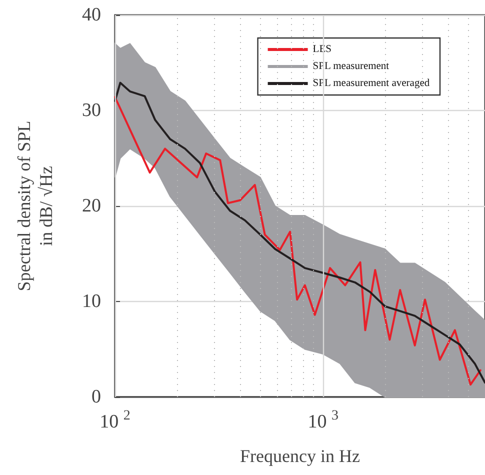 Image resolution: width=485 pixels, height=475 pixels. What do you see at coordinates (91, 206) in the screenshot?
I see `y-tick-label: 20` at bounding box center [91, 206].